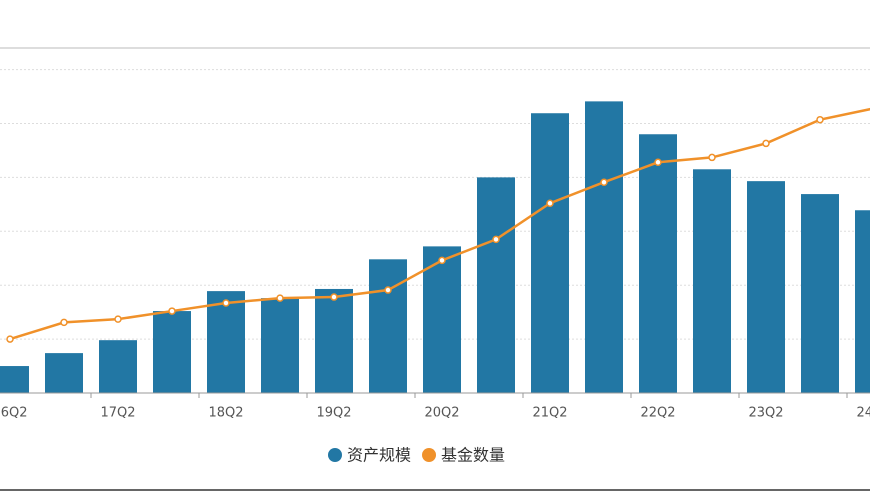 The height and width of the screenshot is (492, 870). Describe the element at coordinates (441, 413) in the screenshot. I see `x-tick-label: 20Q2` at that location.